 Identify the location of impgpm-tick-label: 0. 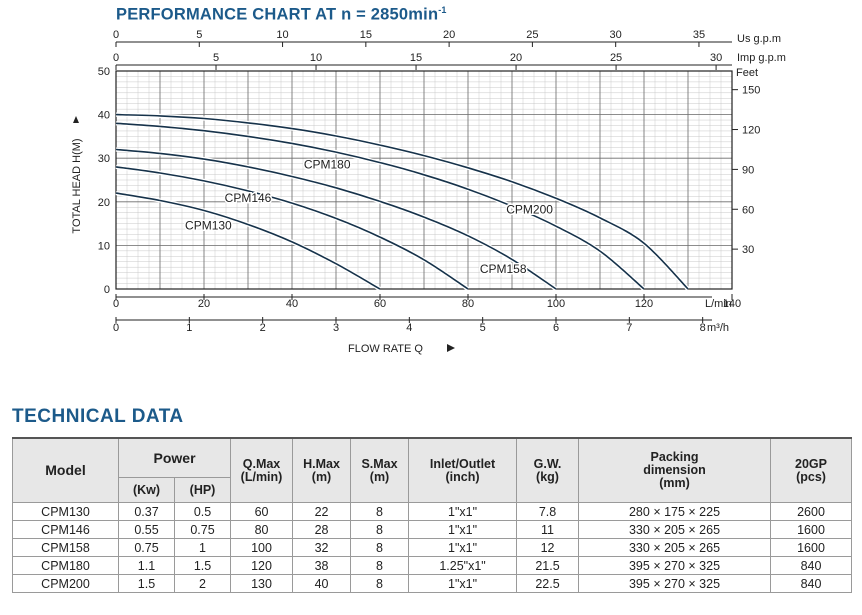
(116, 58).